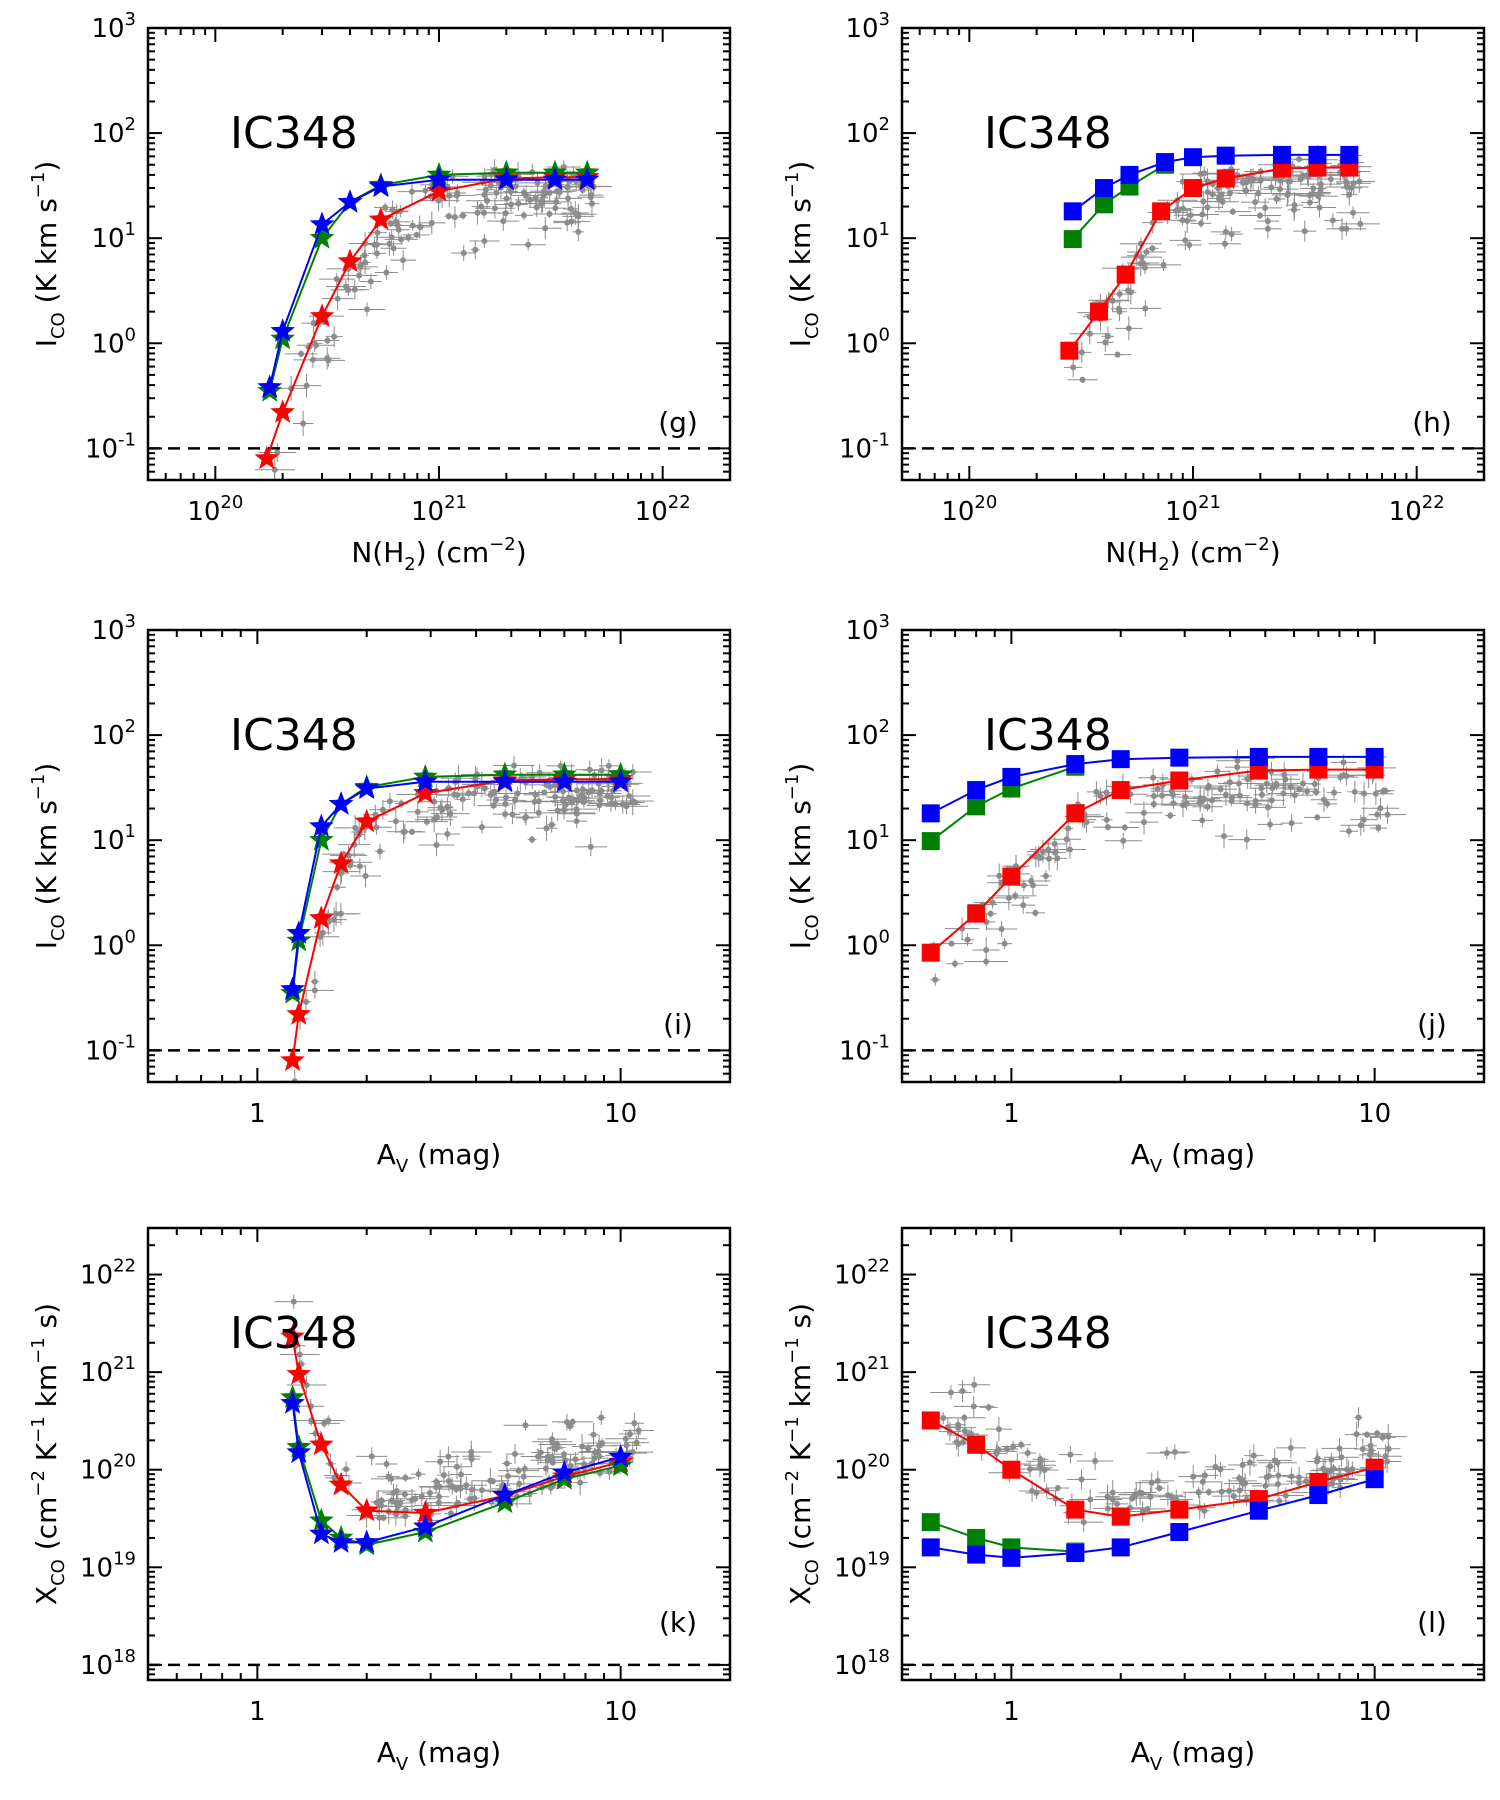 The width and height of the screenshot is (1500, 1800). Describe the element at coordinates (438, 554) in the screenshot. I see `x-axis-label: N(H2) (cm−2)` at that location.